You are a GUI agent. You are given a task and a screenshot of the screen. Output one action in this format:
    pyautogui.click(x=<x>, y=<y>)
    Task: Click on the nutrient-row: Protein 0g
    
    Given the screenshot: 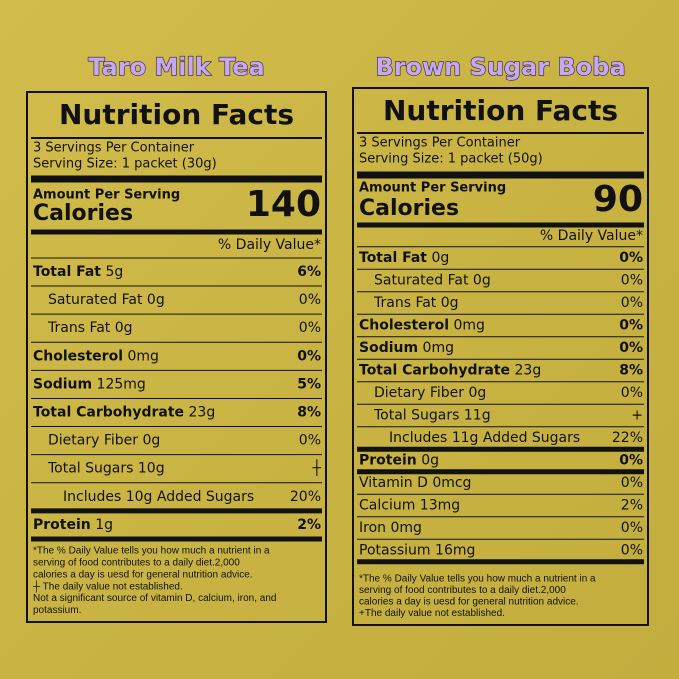 What is the action you would take?
    pyautogui.click(x=399, y=461)
    